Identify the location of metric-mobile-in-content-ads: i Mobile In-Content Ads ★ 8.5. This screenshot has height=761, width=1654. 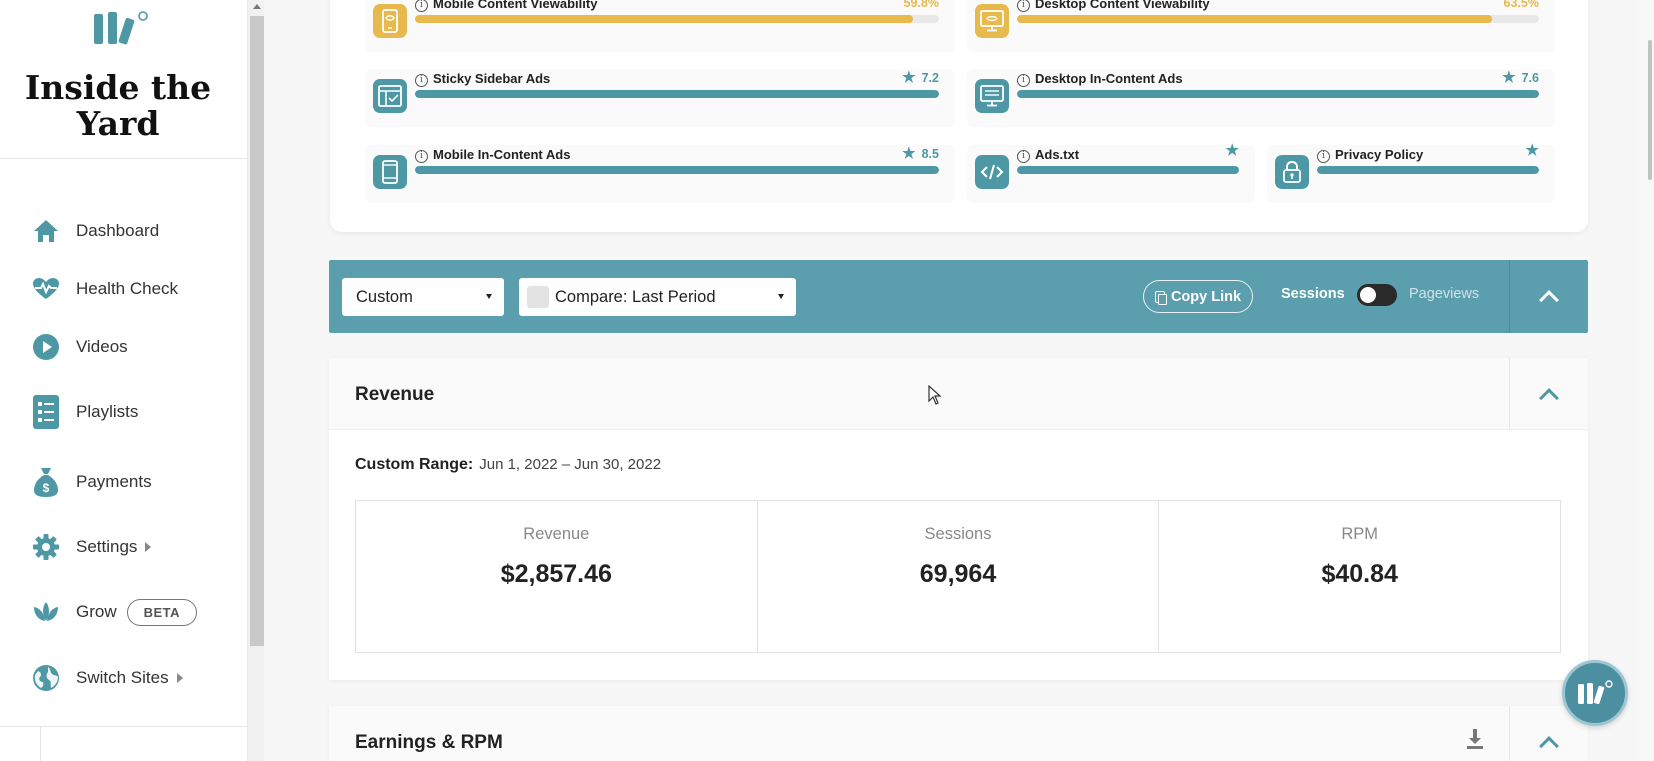
(660, 174).